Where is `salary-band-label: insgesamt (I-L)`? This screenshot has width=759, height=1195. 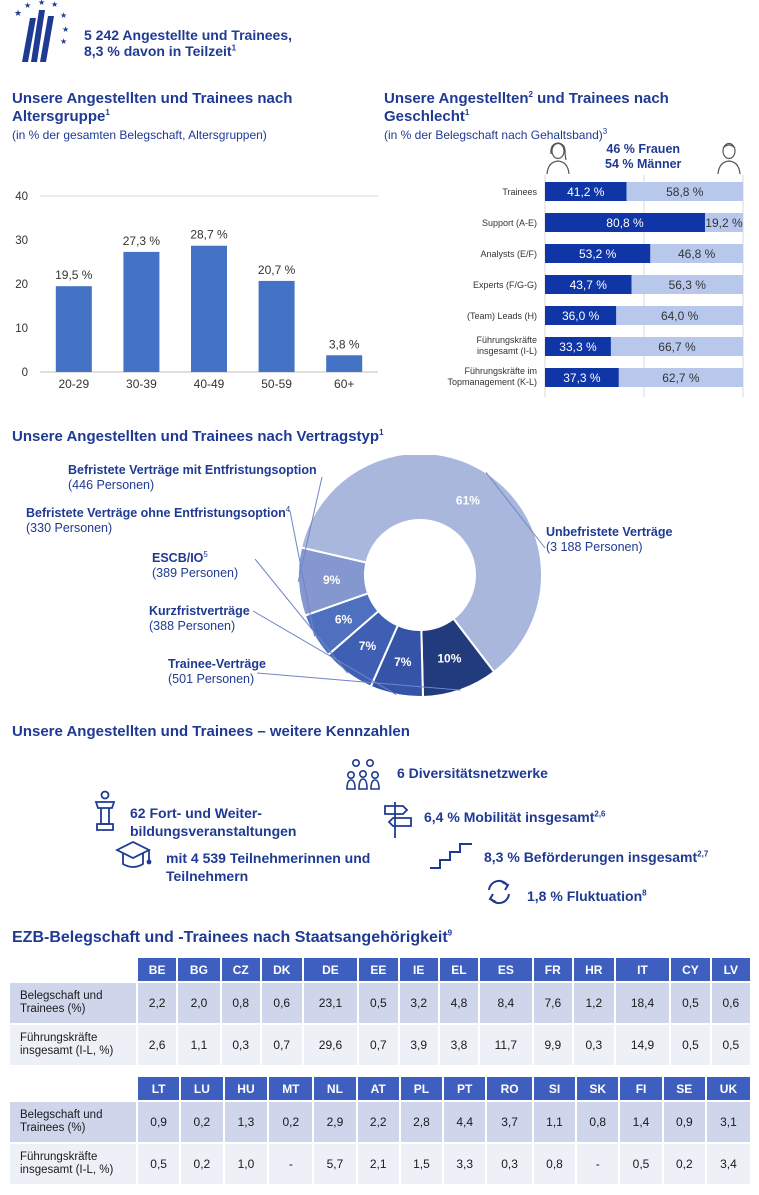
salary-band-label: insgesamt (I-L) is located at coordinates (507, 351).